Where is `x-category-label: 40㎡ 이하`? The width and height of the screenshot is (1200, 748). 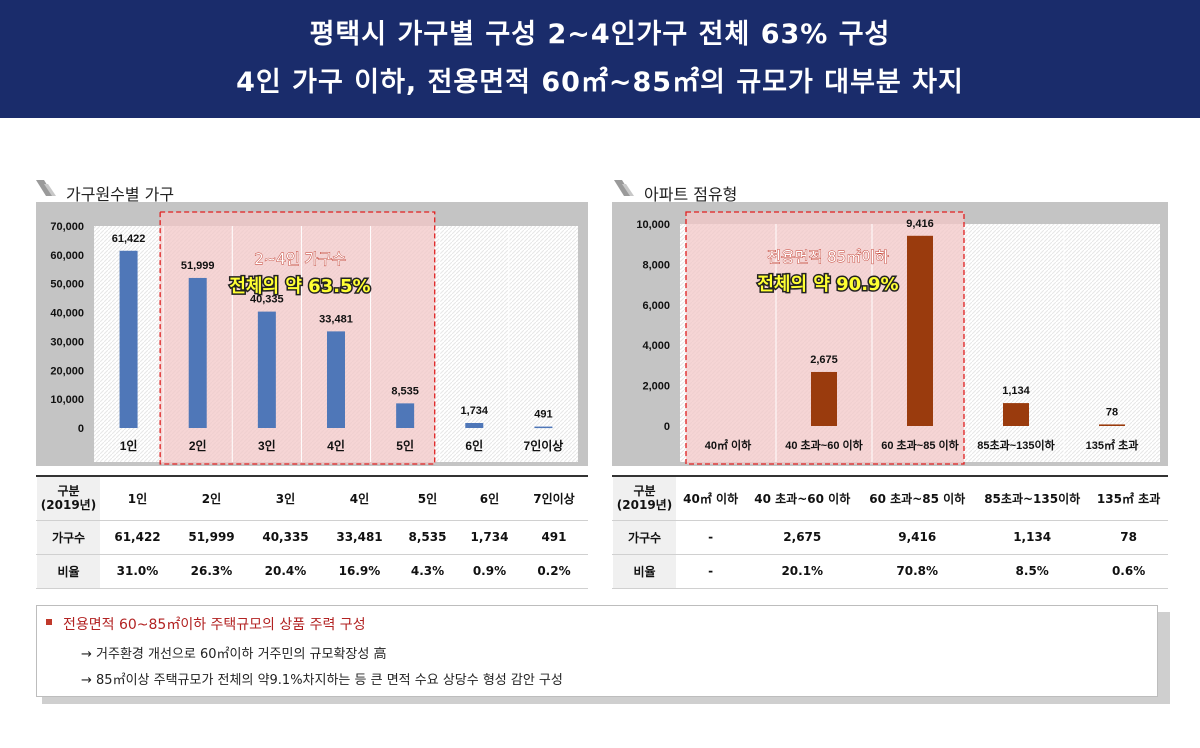 x-category-label: 40㎡ 이하 is located at coordinates (728, 445).